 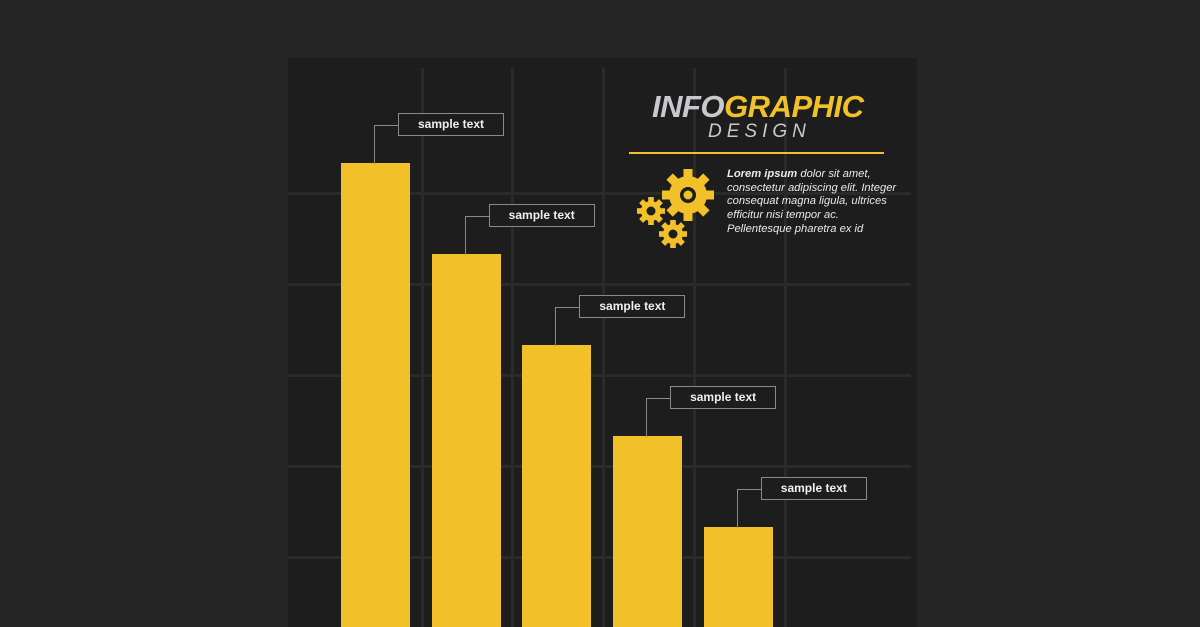 I want to click on title-graphic: GRAPHIC, so click(x=794, y=106).